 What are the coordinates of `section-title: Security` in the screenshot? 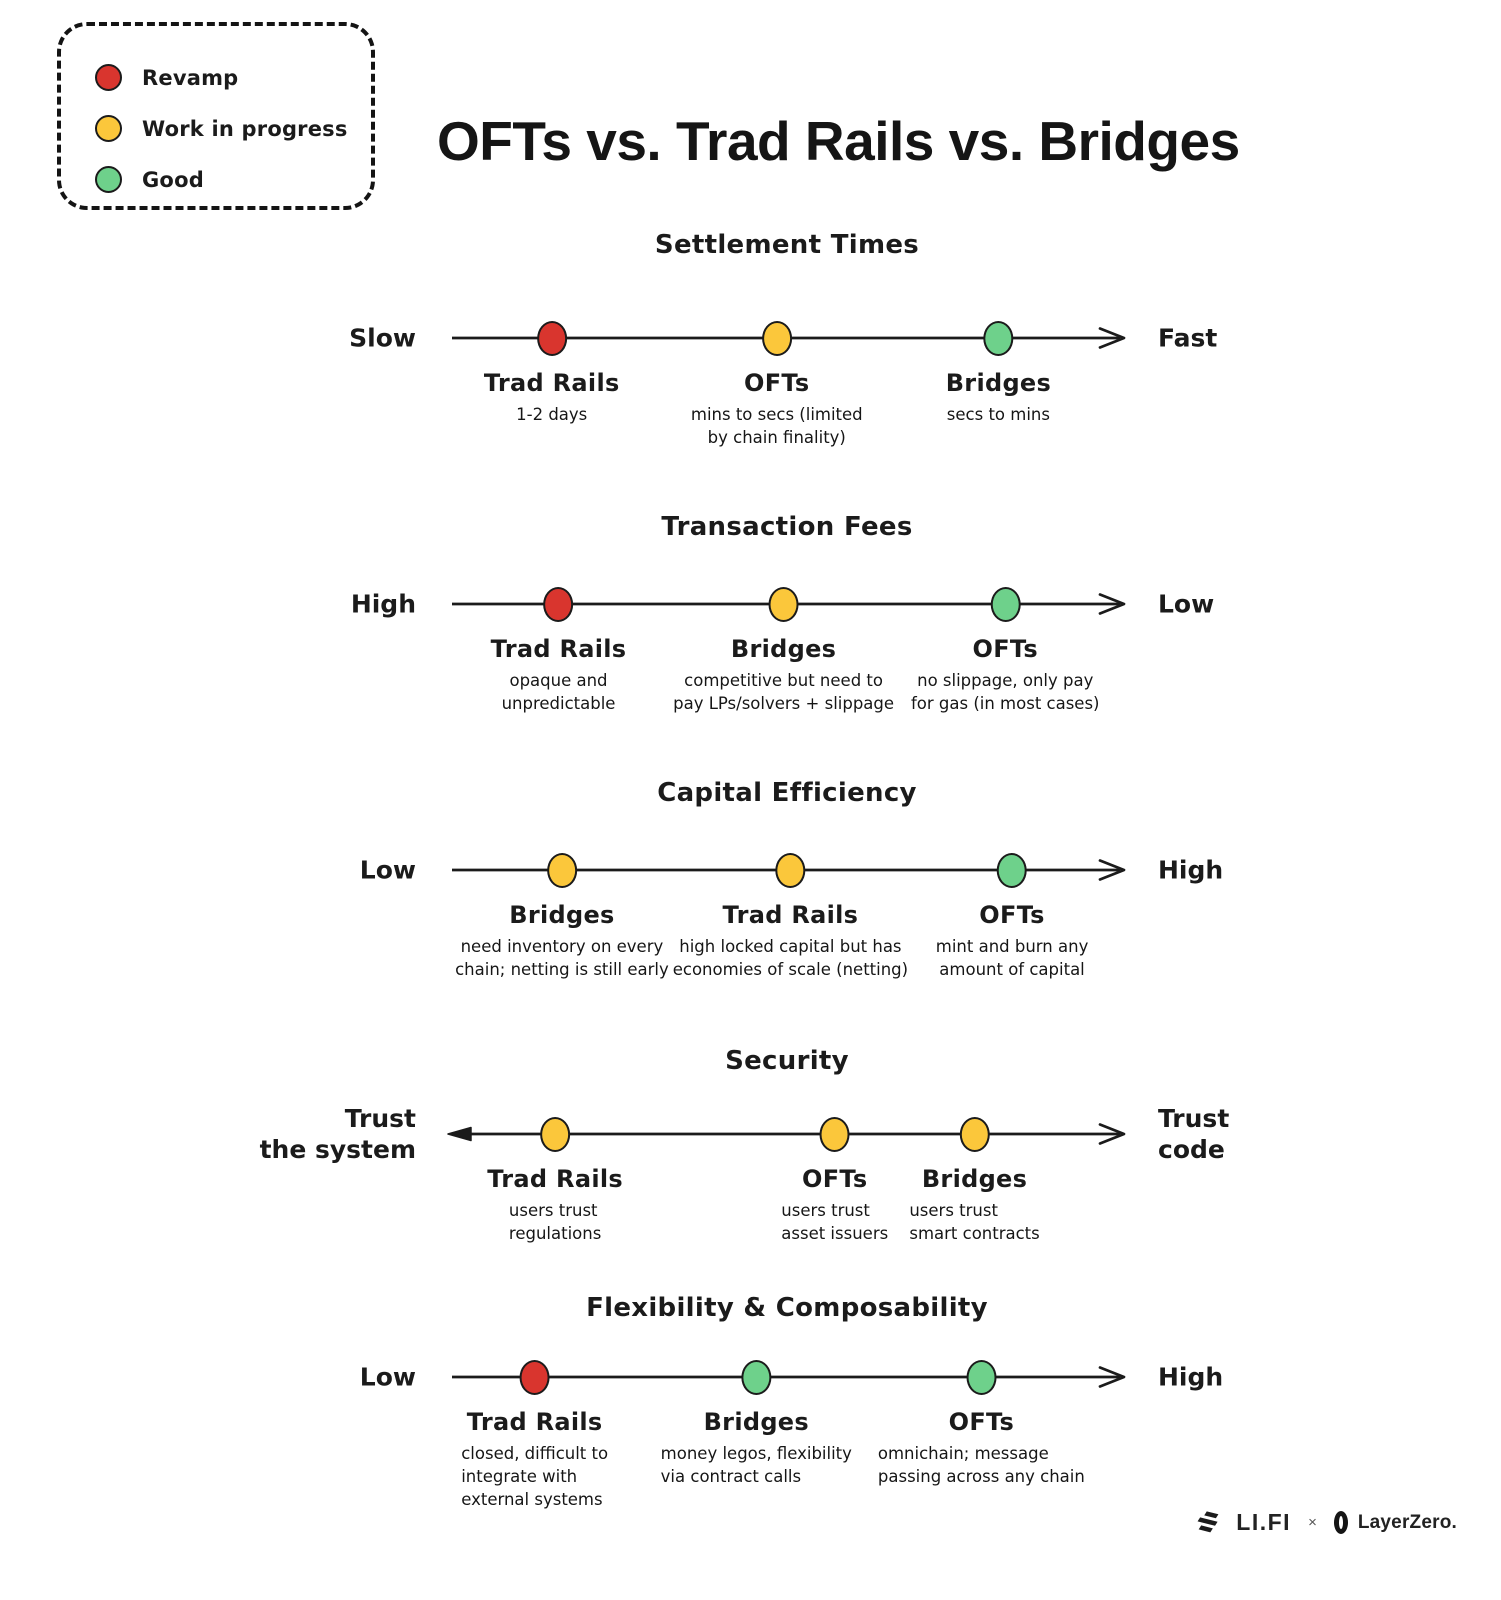 It's located at (787, 1061).